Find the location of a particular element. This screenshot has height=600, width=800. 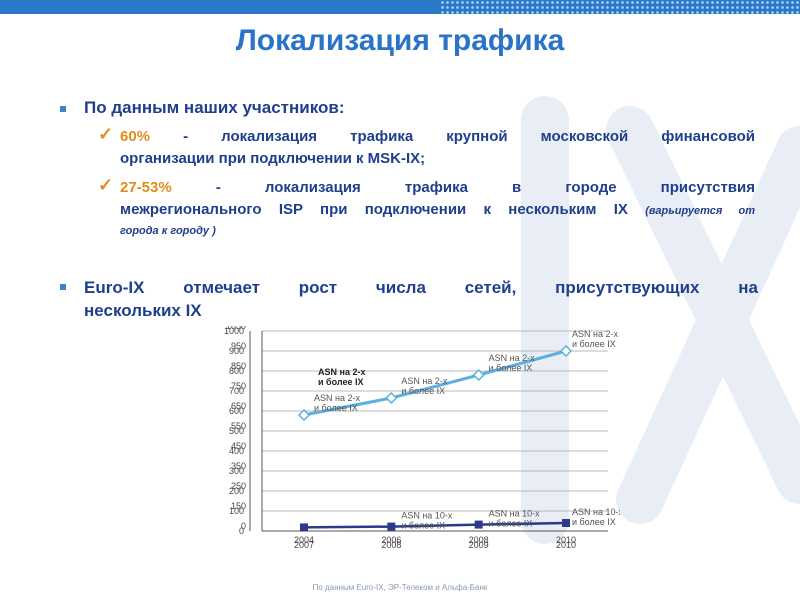

y-tick-label: 950 is located at coordinates (238, 346).